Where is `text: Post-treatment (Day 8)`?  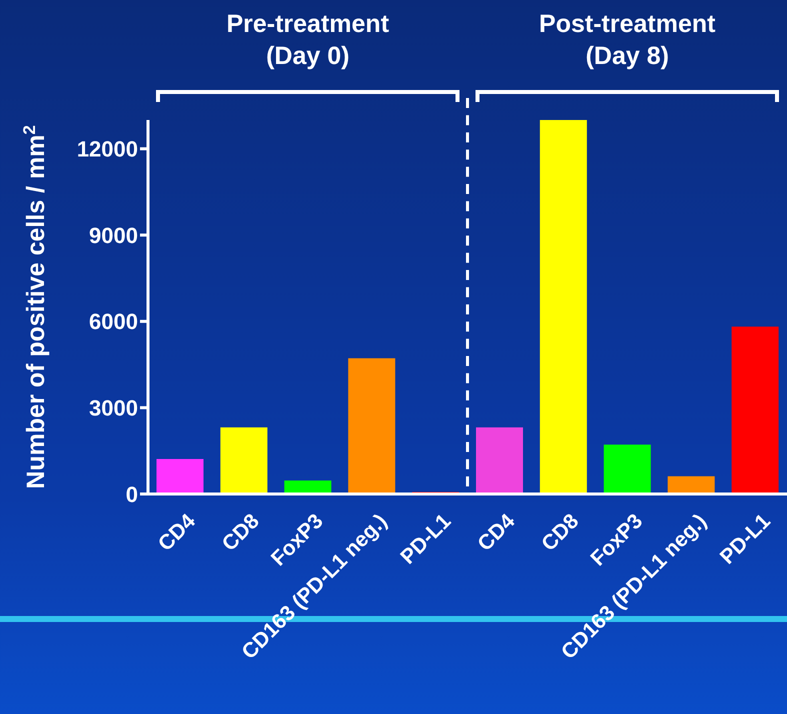
text: Post-treatment (Day 8) is located at coordinates (627, 40).